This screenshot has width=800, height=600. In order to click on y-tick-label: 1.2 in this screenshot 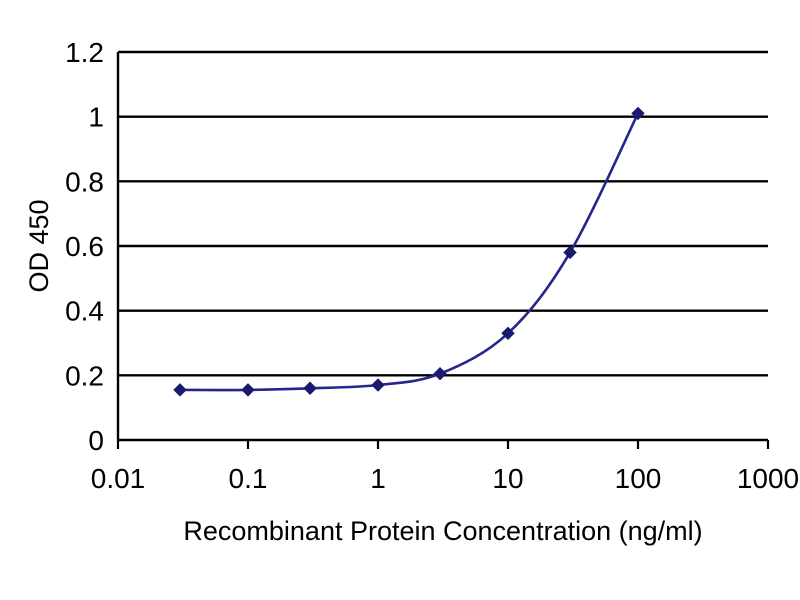, I will do `click(84, 52)`.